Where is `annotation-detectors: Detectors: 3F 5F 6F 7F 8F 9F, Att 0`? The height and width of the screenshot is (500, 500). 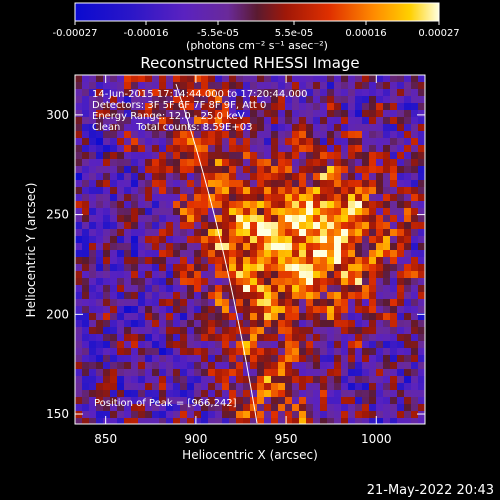
annotation-detectors: Detectors: 3F 5F 6F 7F 8F 9F, Att 0 is located at coordinates (179, 105).